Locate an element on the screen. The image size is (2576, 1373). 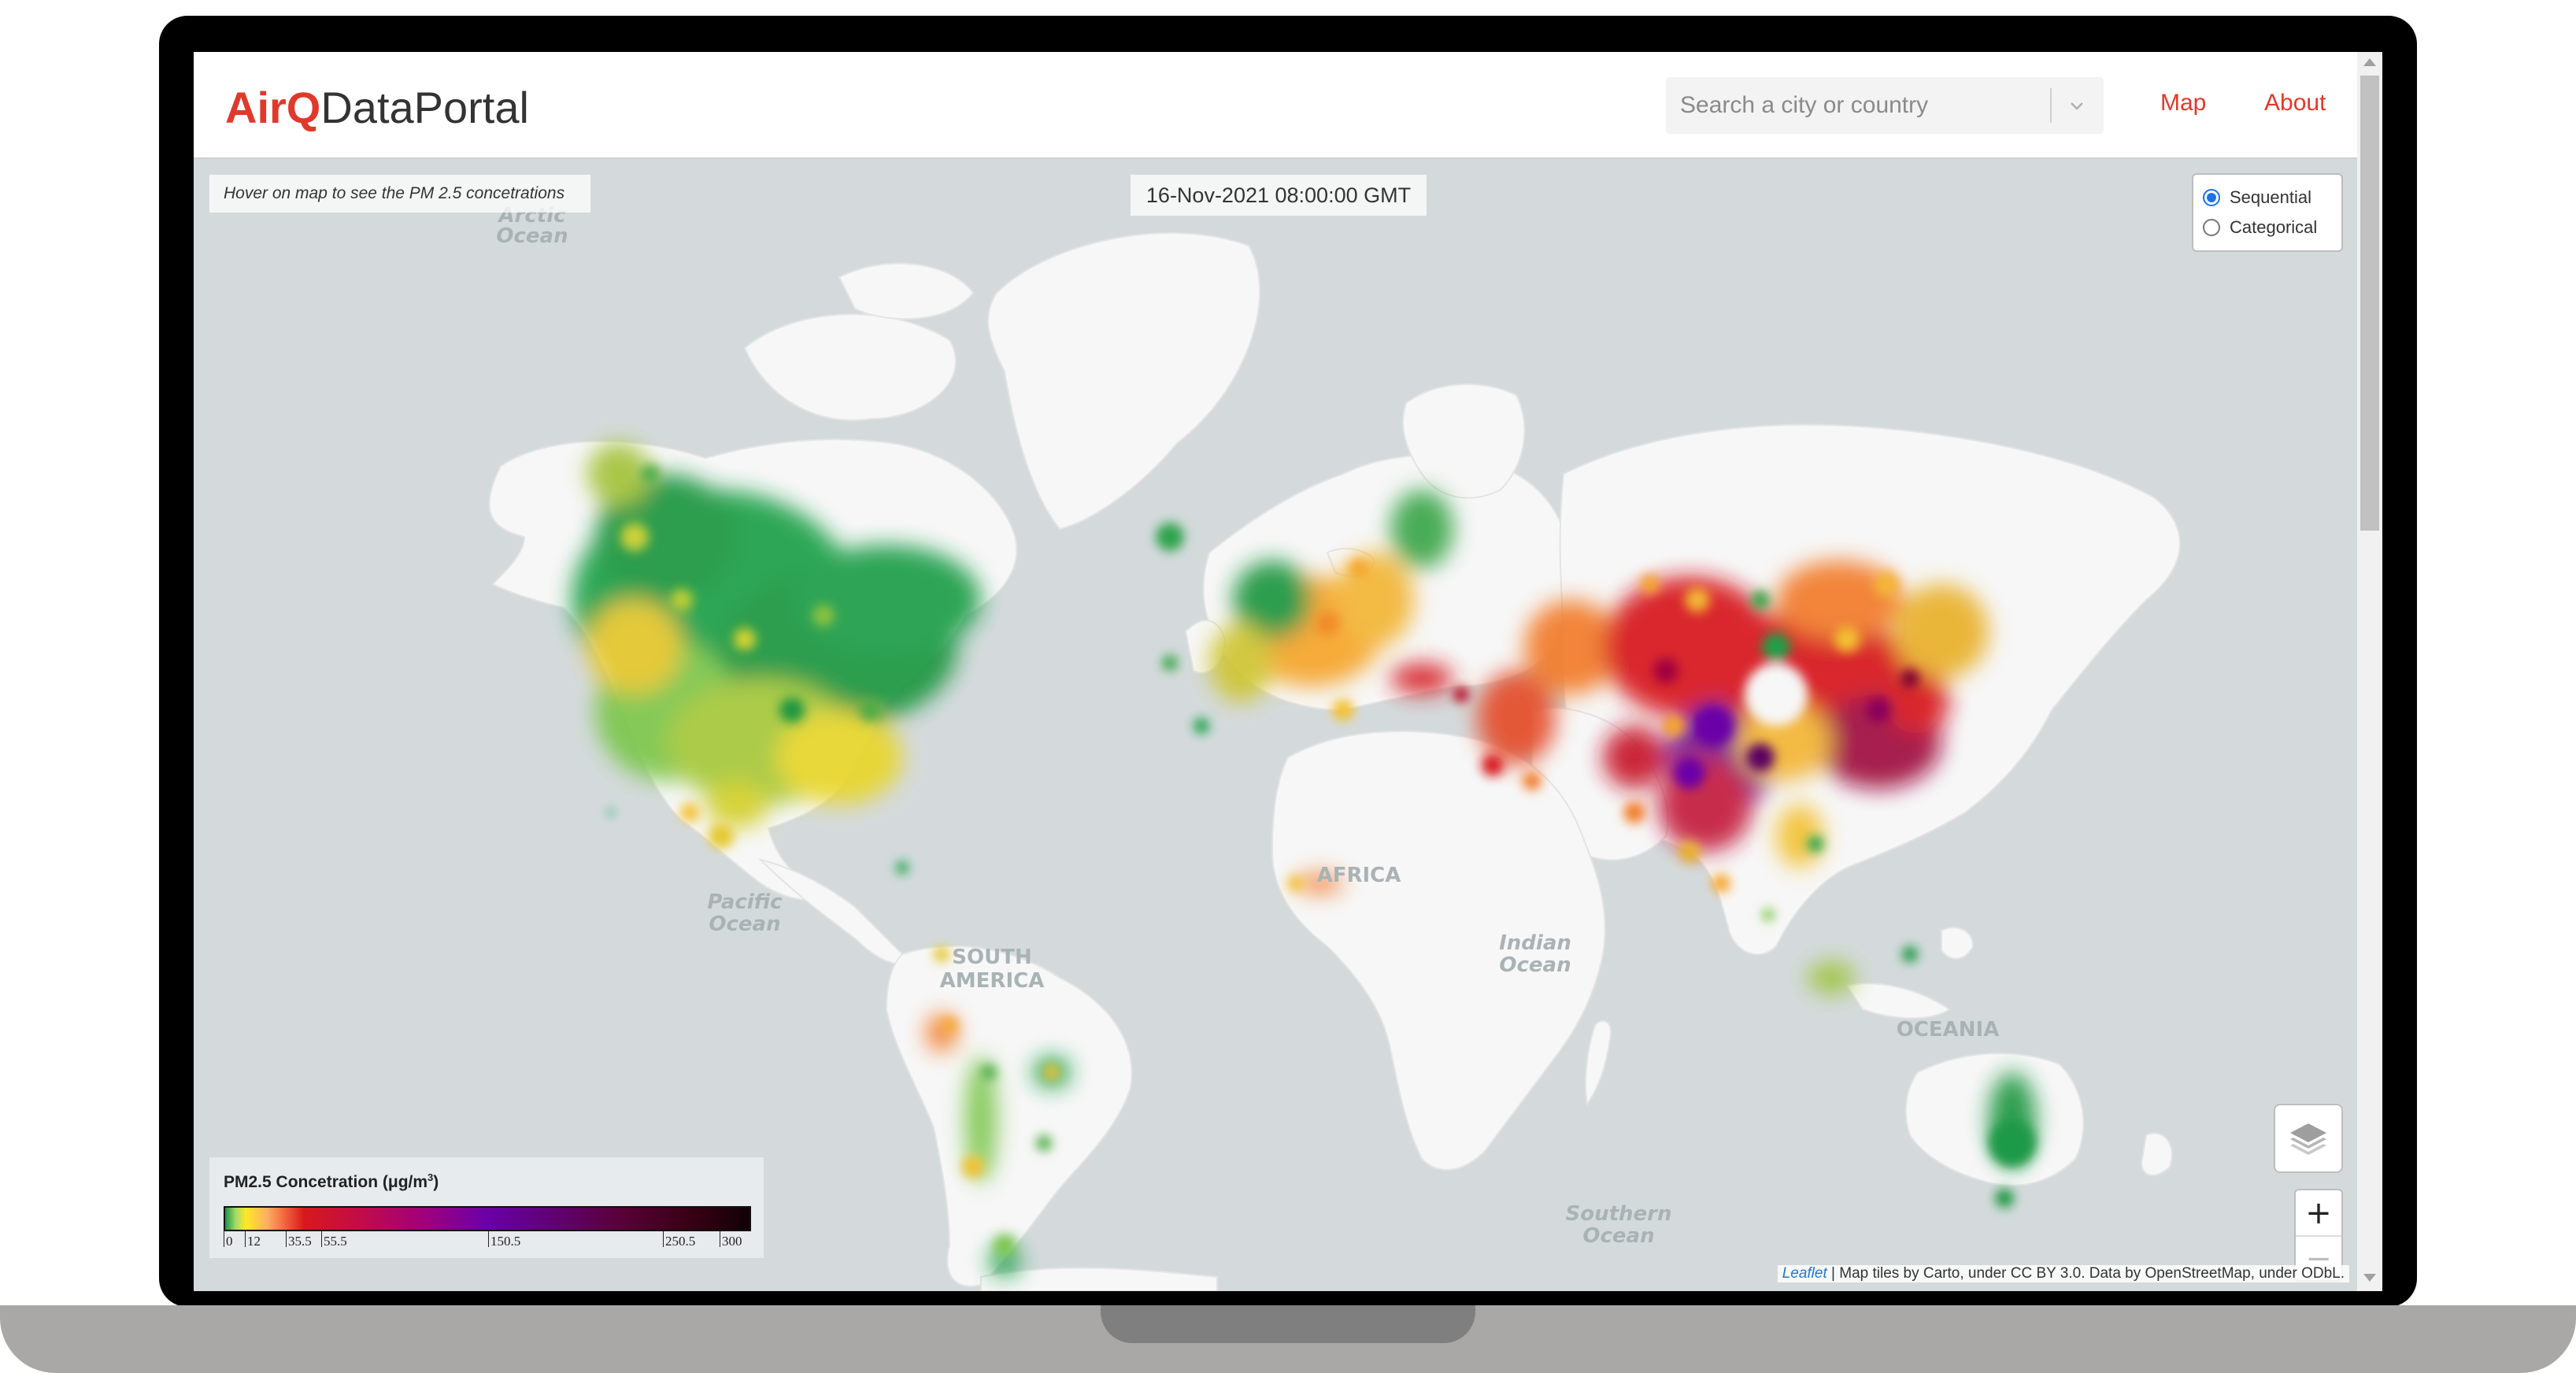
app-logo: AirQDataPortal is located at coordinates (377, 107).